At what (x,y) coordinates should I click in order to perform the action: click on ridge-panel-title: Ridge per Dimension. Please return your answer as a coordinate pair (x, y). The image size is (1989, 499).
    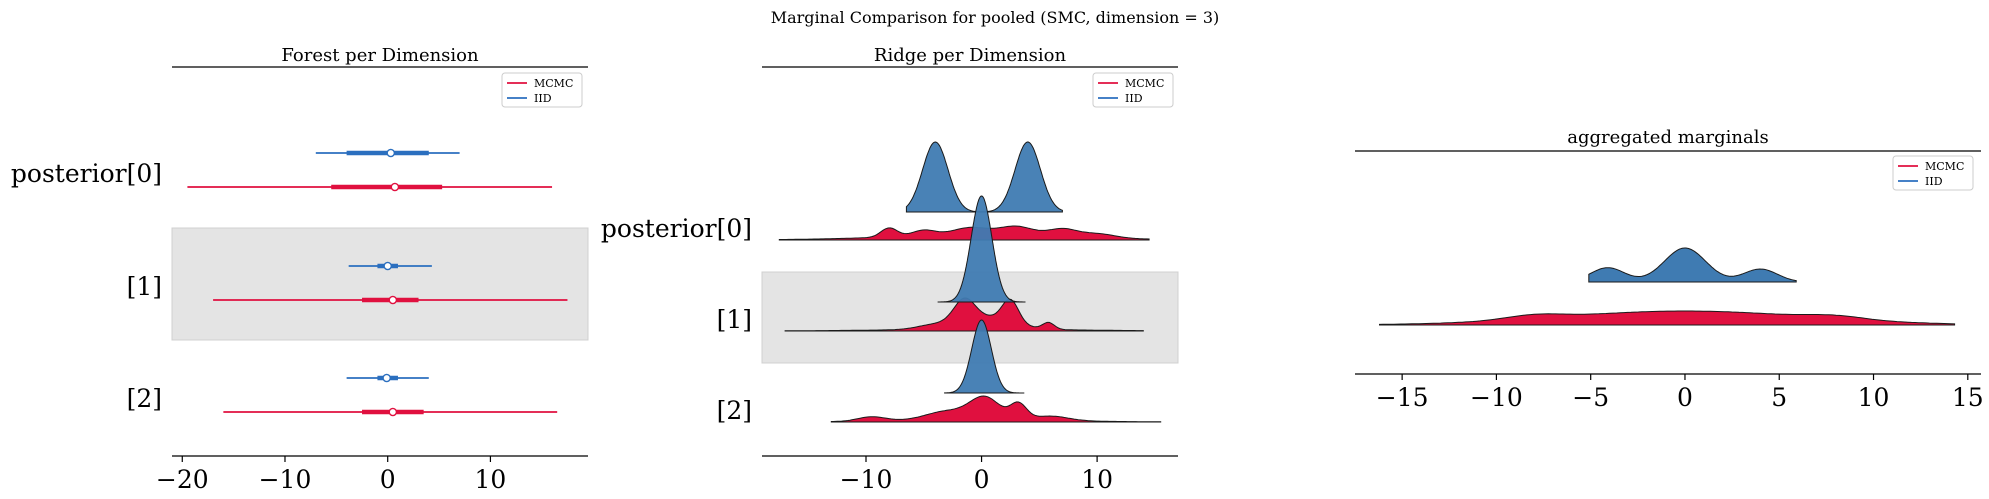
    Looking at the image, I should click on (970, 55).